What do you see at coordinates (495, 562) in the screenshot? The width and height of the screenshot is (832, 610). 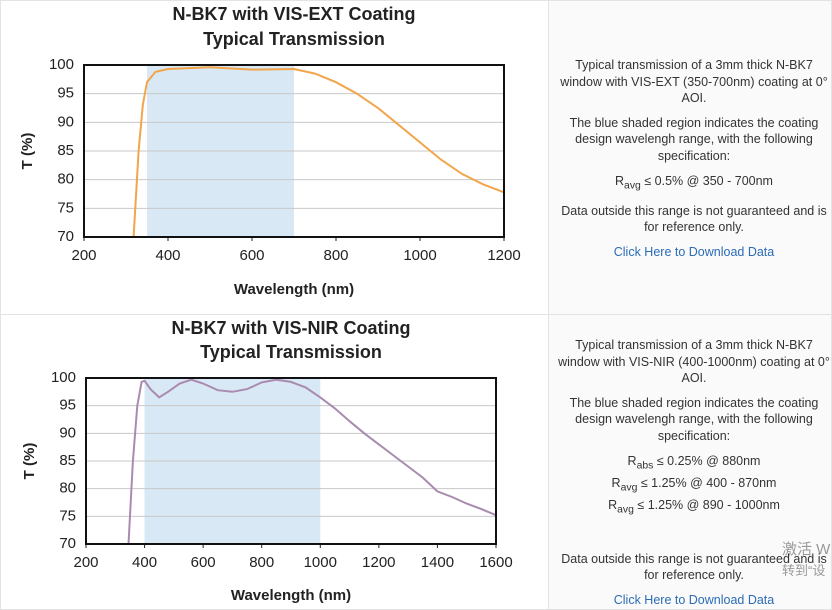 I see `x-tick-label: 1600` at bounding box center [495, 562].